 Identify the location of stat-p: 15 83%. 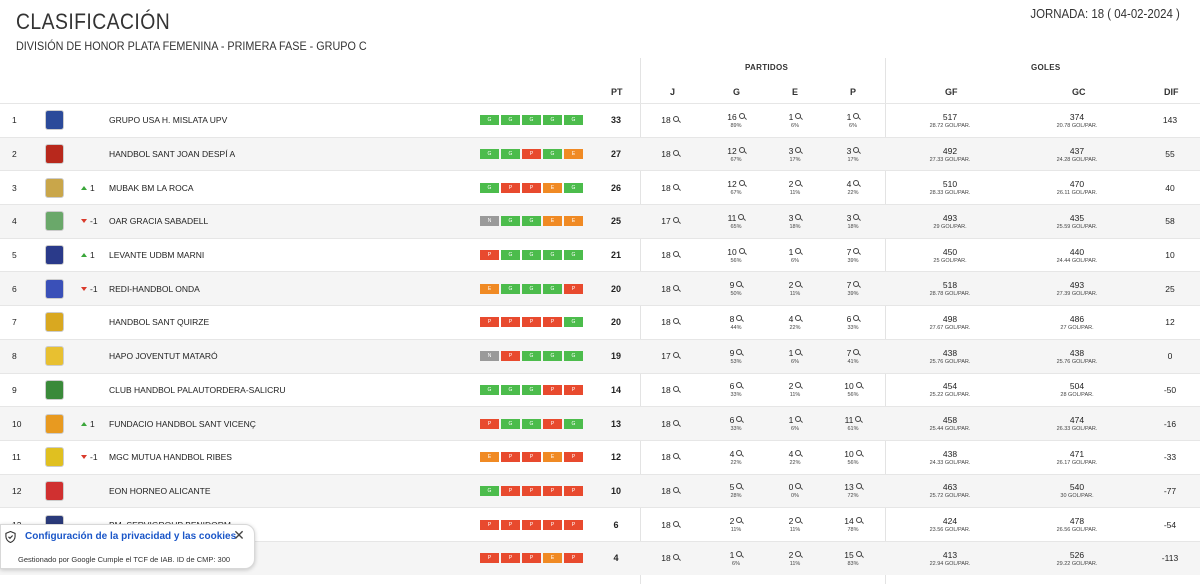
(853, 558).